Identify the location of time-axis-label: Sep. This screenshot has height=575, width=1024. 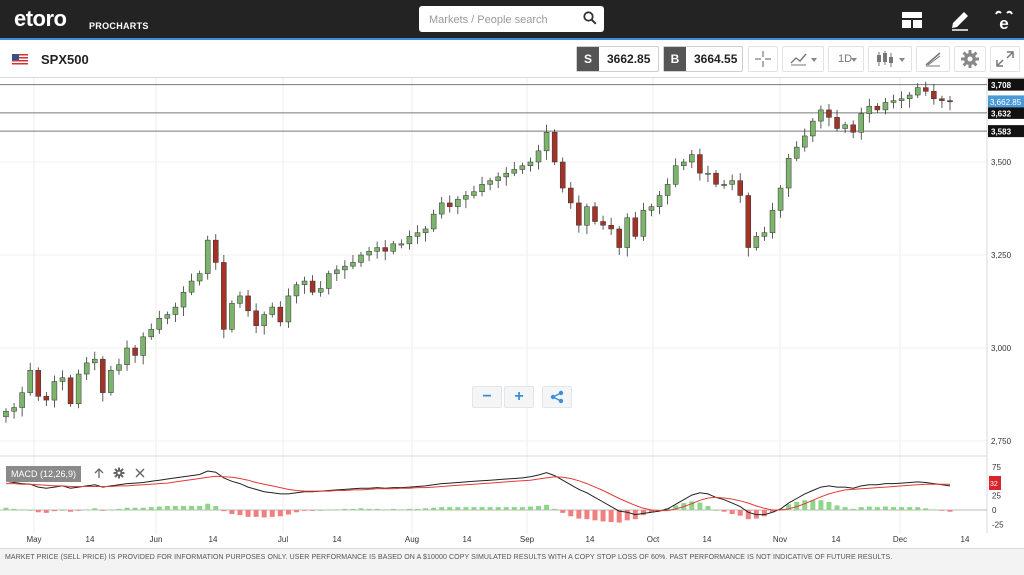
(527, 539).